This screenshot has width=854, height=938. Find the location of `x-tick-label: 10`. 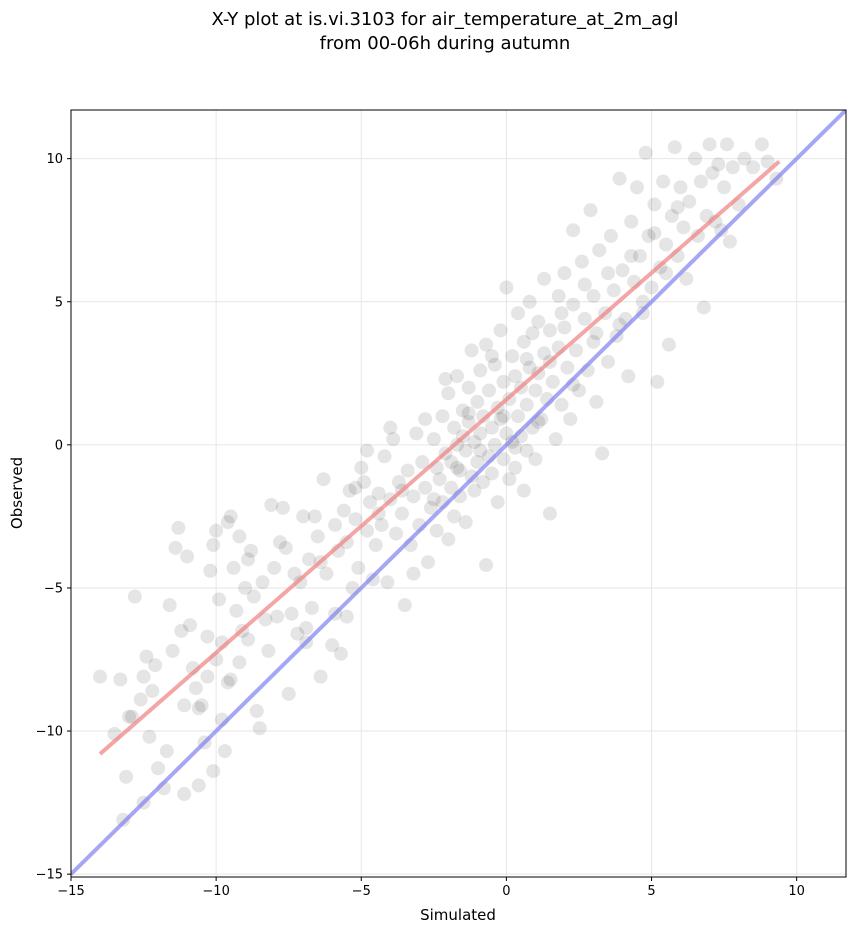

x-tick-label: 10 is located at coordinates (796, 891).